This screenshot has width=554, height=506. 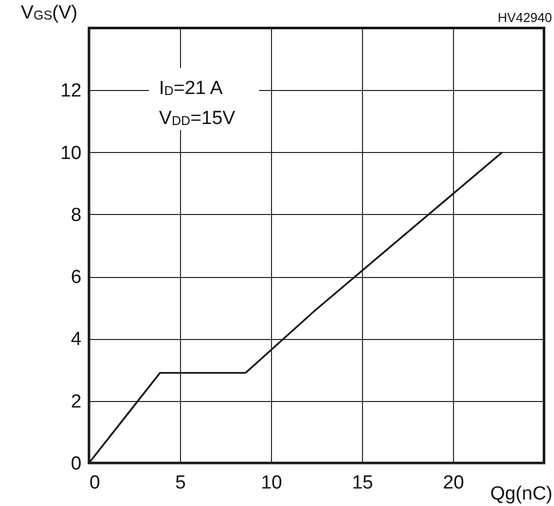 What do you see at coordinates (521, 494) in the screenshot?
I see `x-axis-title: Qg(nC)` at bounding box center [521, 494].